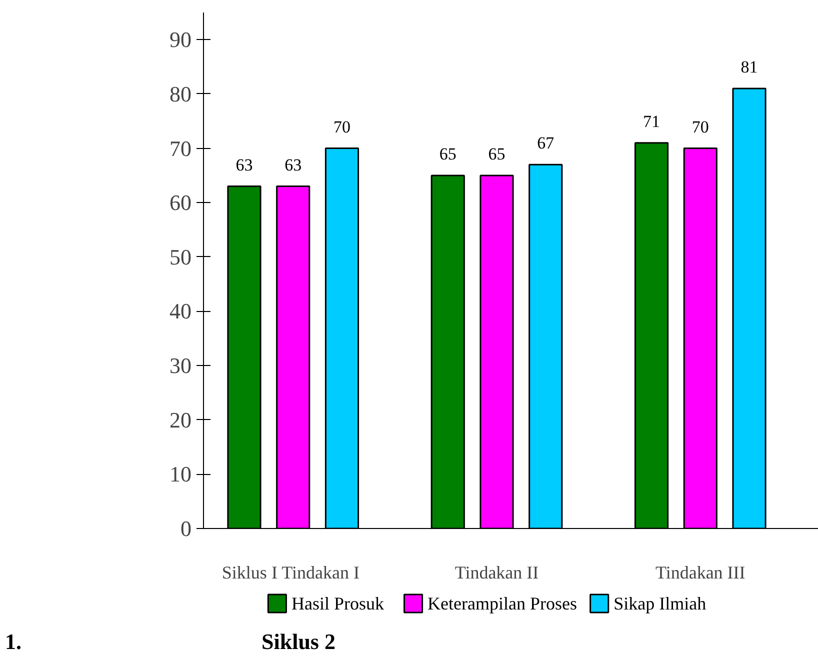  What do you see at coordinates (181, 311) in the screenshot?
I see `y-tick-label: 40` at bounding box center [181, 311].